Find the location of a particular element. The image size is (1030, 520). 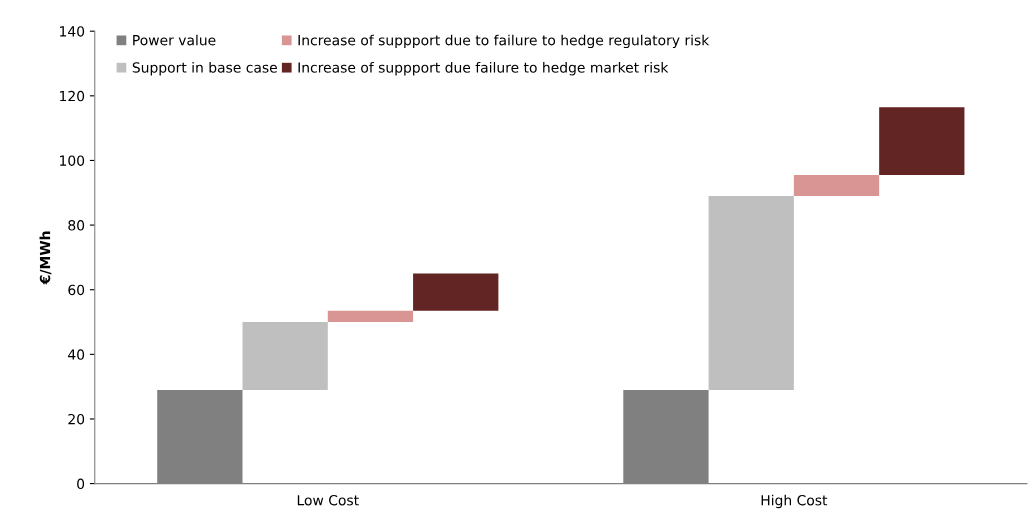

legend-label: Support in base case is located at coordinates (204, 68).